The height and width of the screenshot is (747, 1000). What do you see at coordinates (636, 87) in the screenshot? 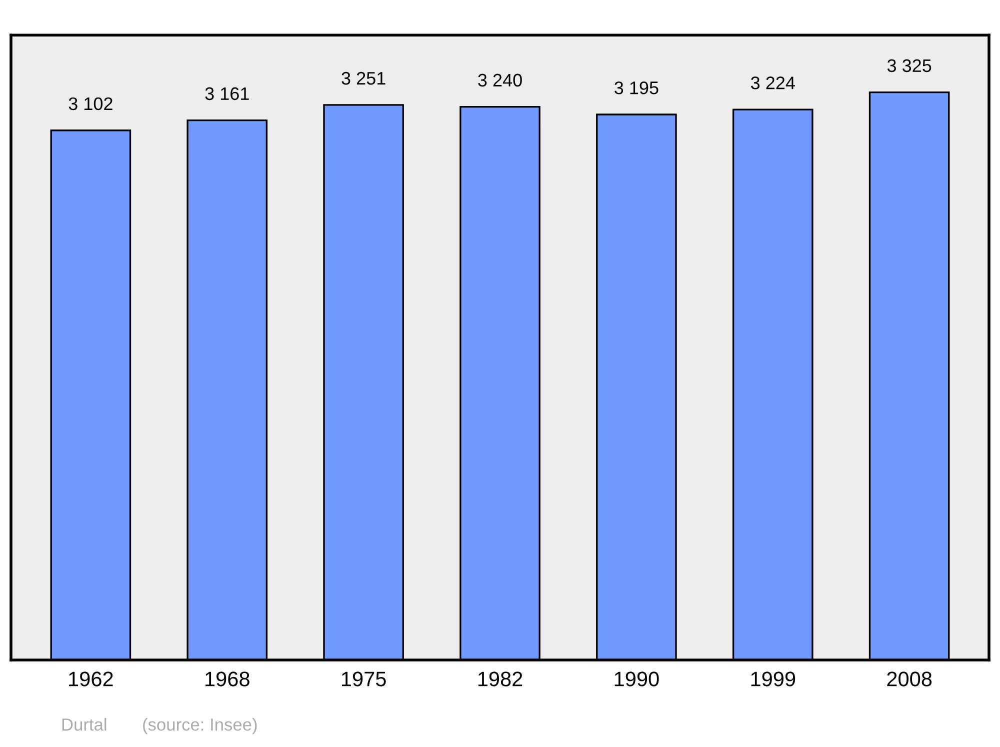
I see `data-label: 3 195` at bounding box center [636, 87].